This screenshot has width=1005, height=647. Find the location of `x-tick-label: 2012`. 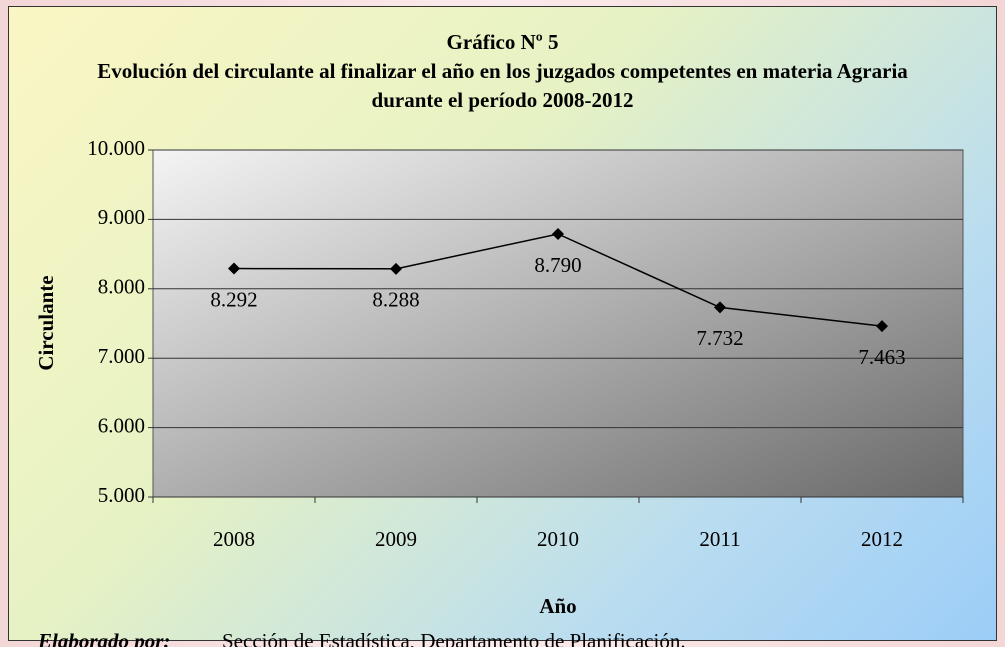

x-tick-label: 2012 is located at coordinates (882, 539).